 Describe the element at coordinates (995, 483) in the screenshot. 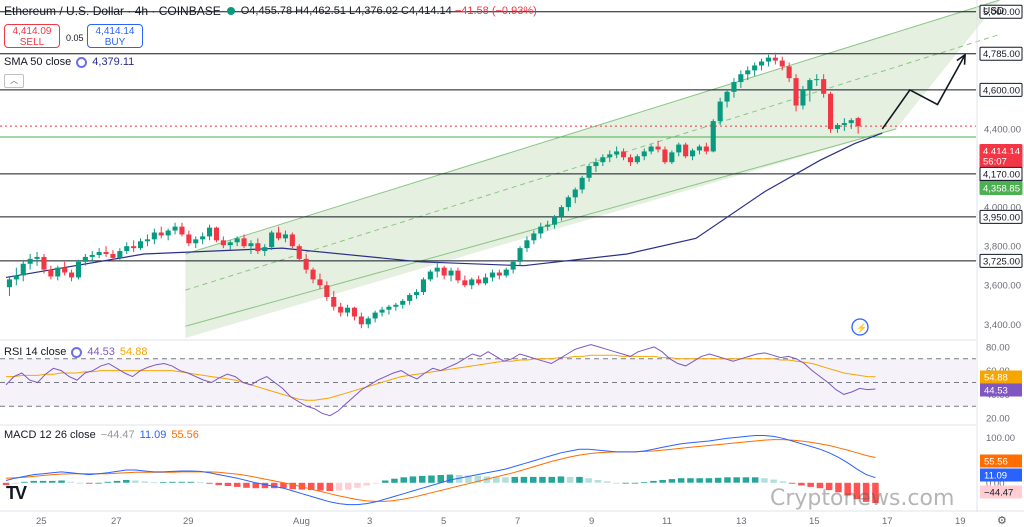

I see `macd-tick-label: 0.00` at that location.